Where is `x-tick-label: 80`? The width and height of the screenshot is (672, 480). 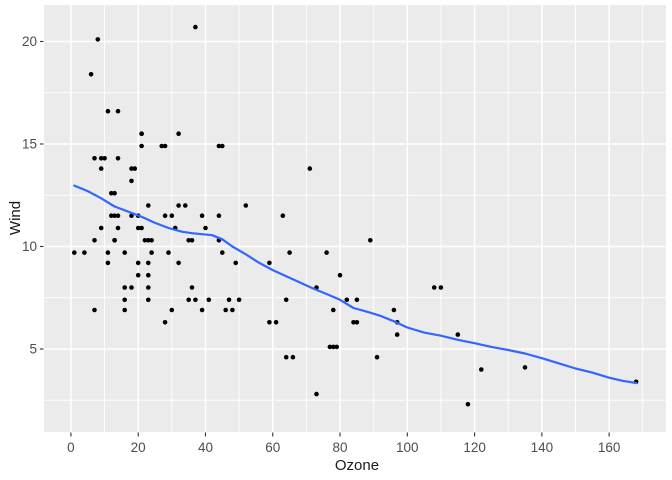
x-tick-label: 80 is located at coordinates (340, 447).